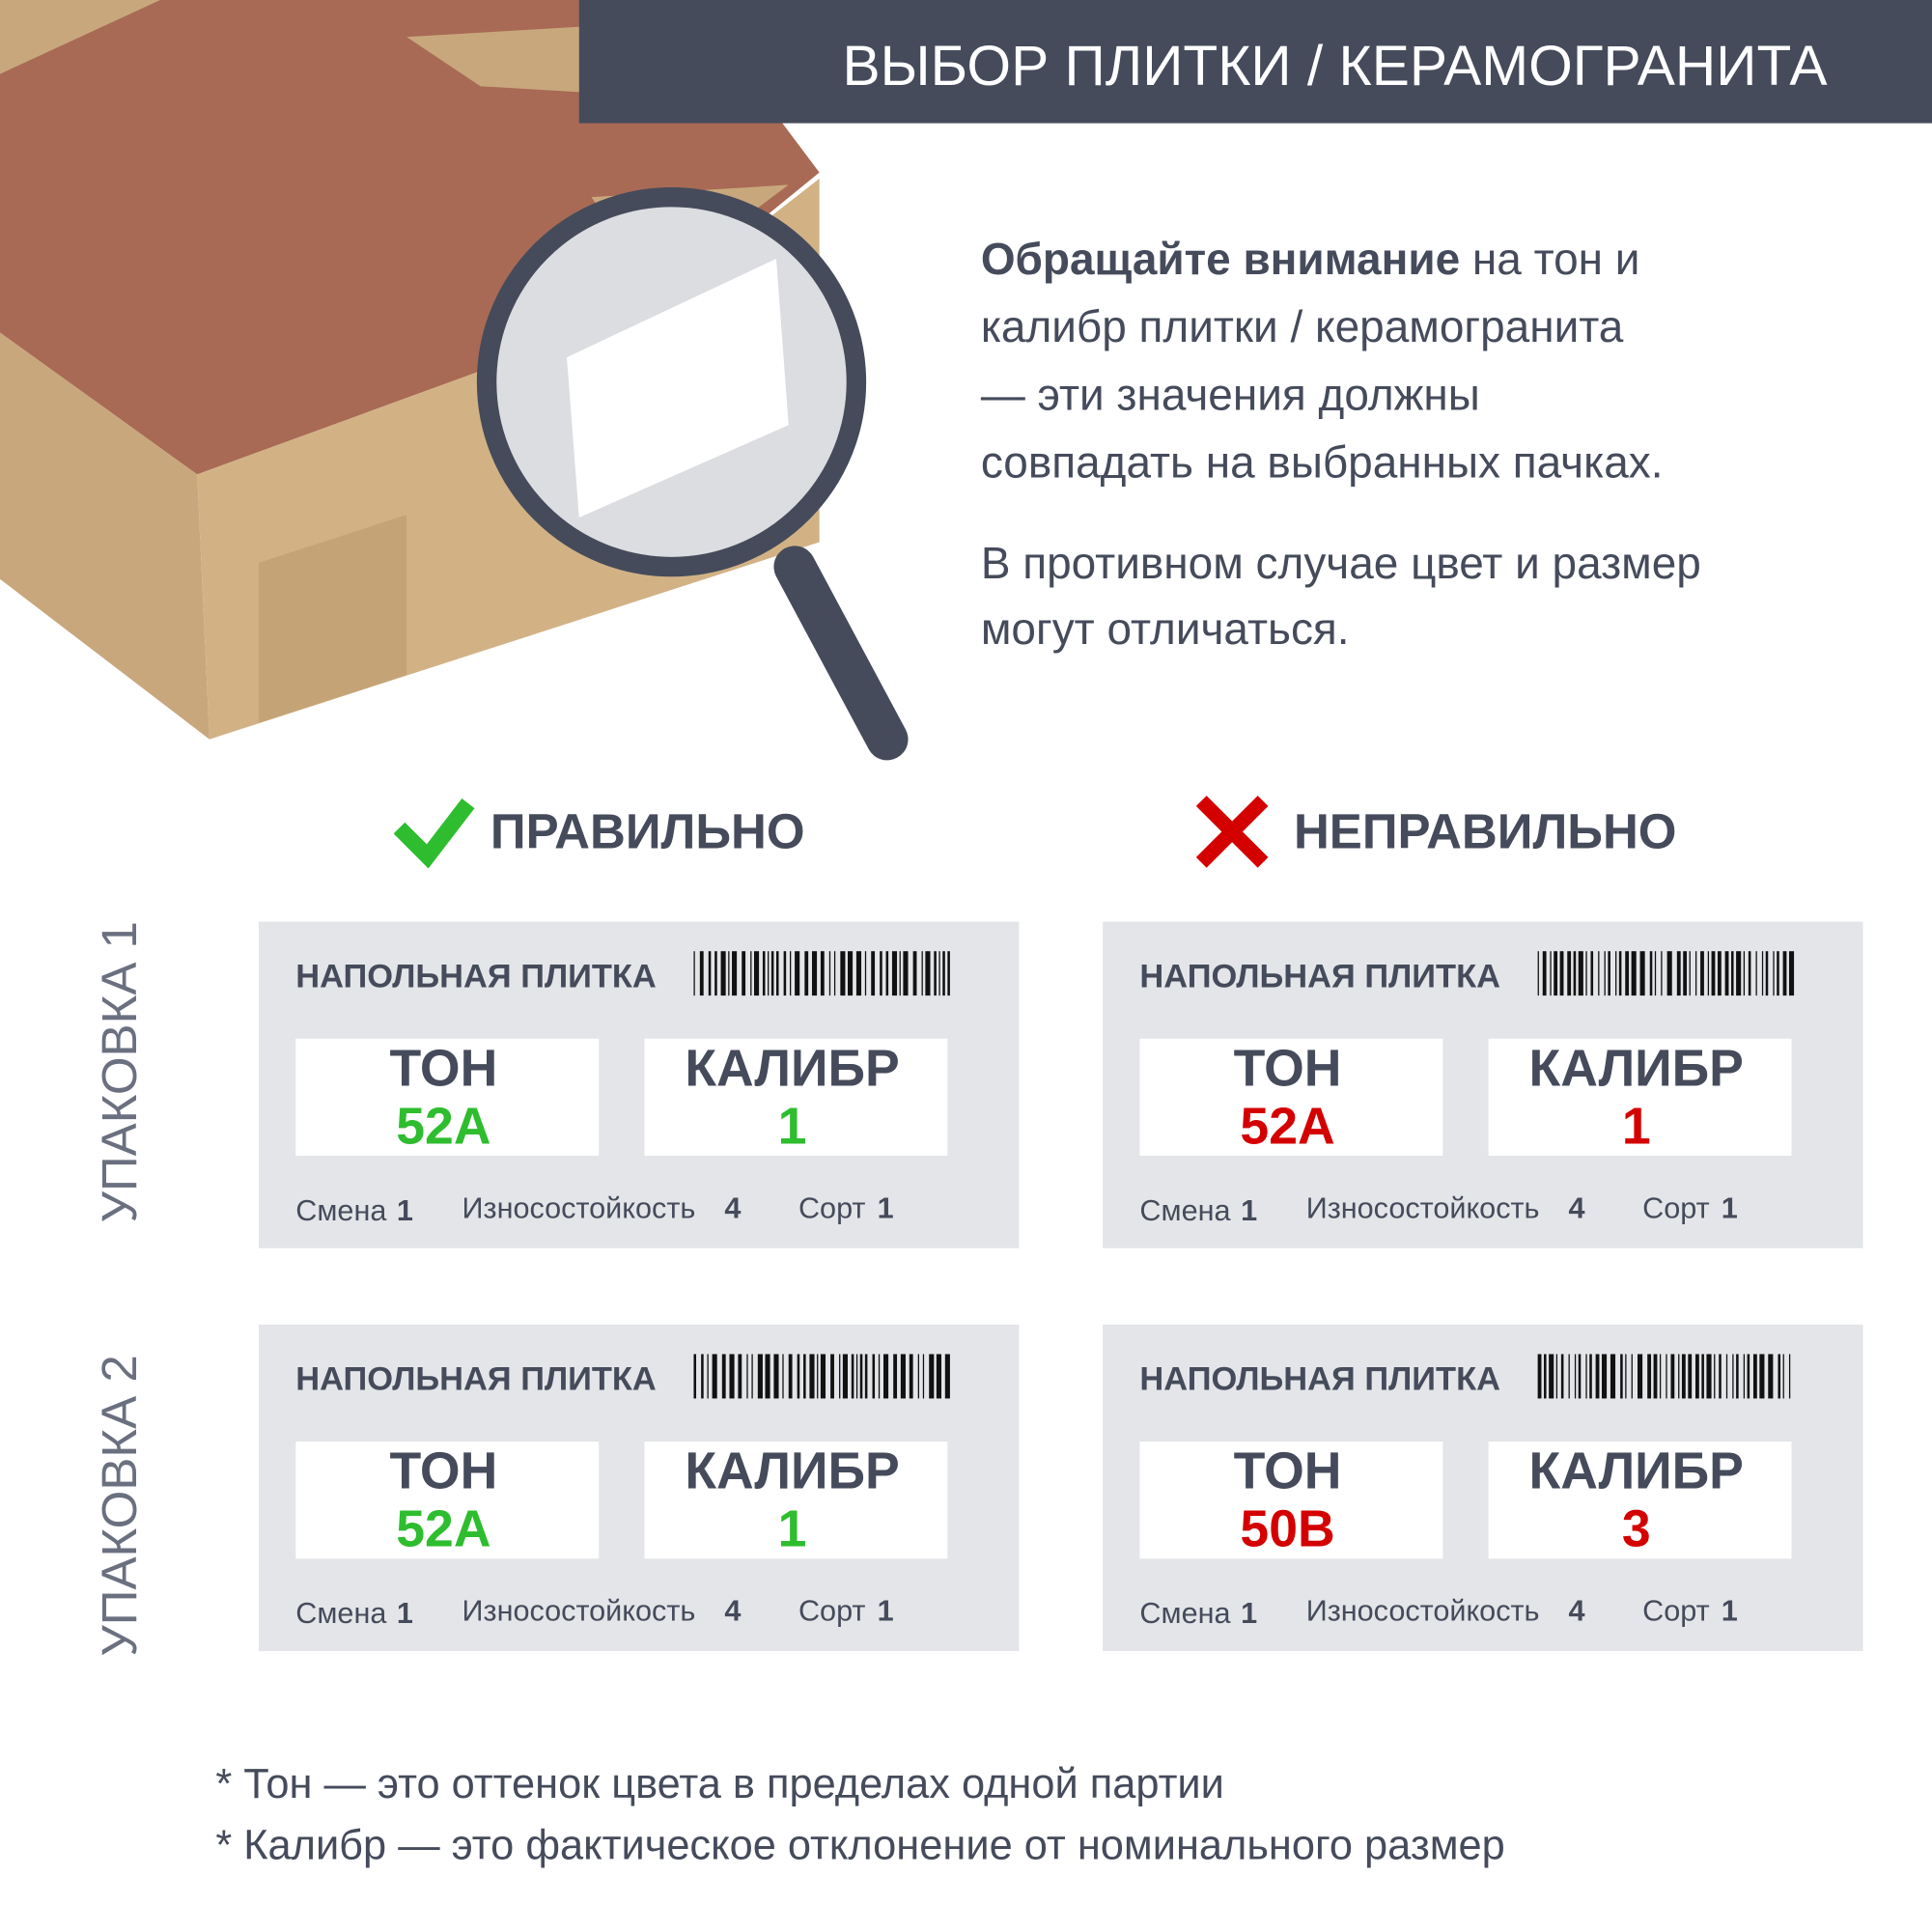 Image resolution: width=1932 pixels, height=1932 pixels. What do you see at coordinates (1303, 326) in the screenshot?
I see `intro-line: калибр плитки / керамогранита` at bounding box center [1303, 326].